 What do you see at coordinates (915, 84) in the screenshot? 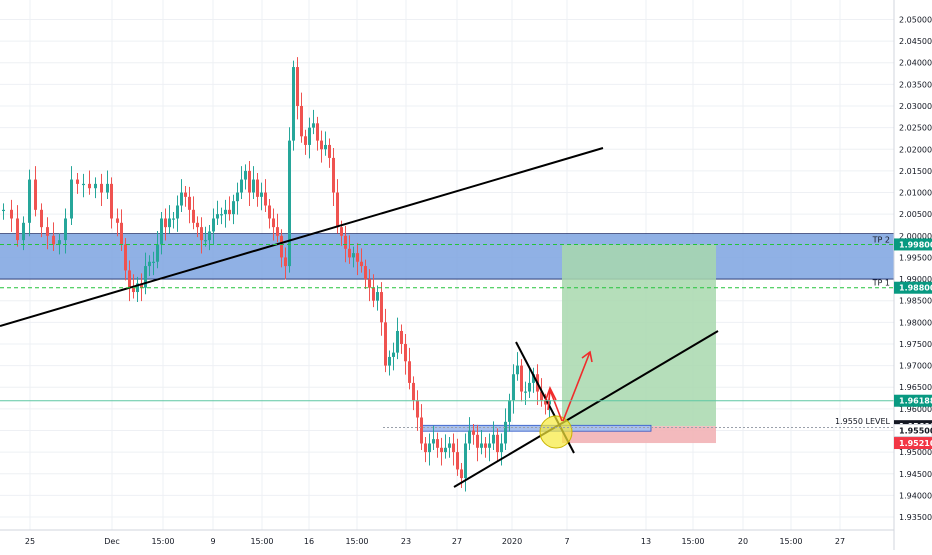
I see `price-tick-label: 2.03500` at bounding box center [915, 84].